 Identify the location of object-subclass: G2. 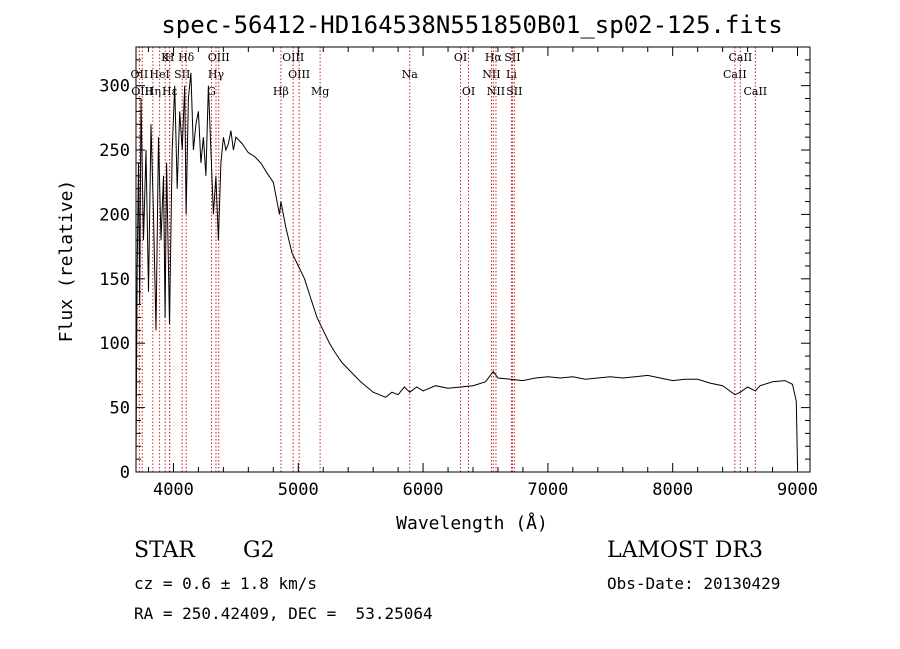
(259, 550).